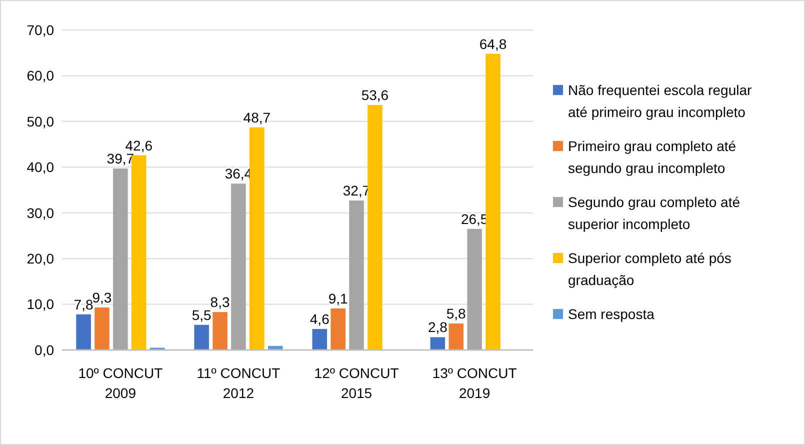 The image size is (805, 445). What do you see at coordinates (40, 121) in the screenshot?
I see `y-tick-label: 50,0` at bounding box center [40, 121].